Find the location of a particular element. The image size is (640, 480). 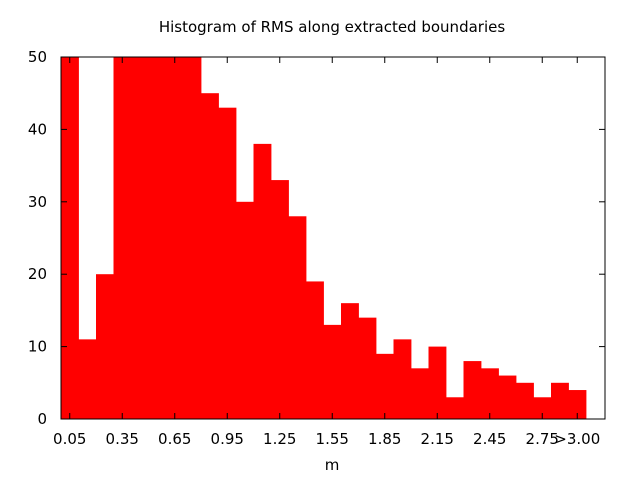

x-axis-label: m is located at coordinates (332, 465).